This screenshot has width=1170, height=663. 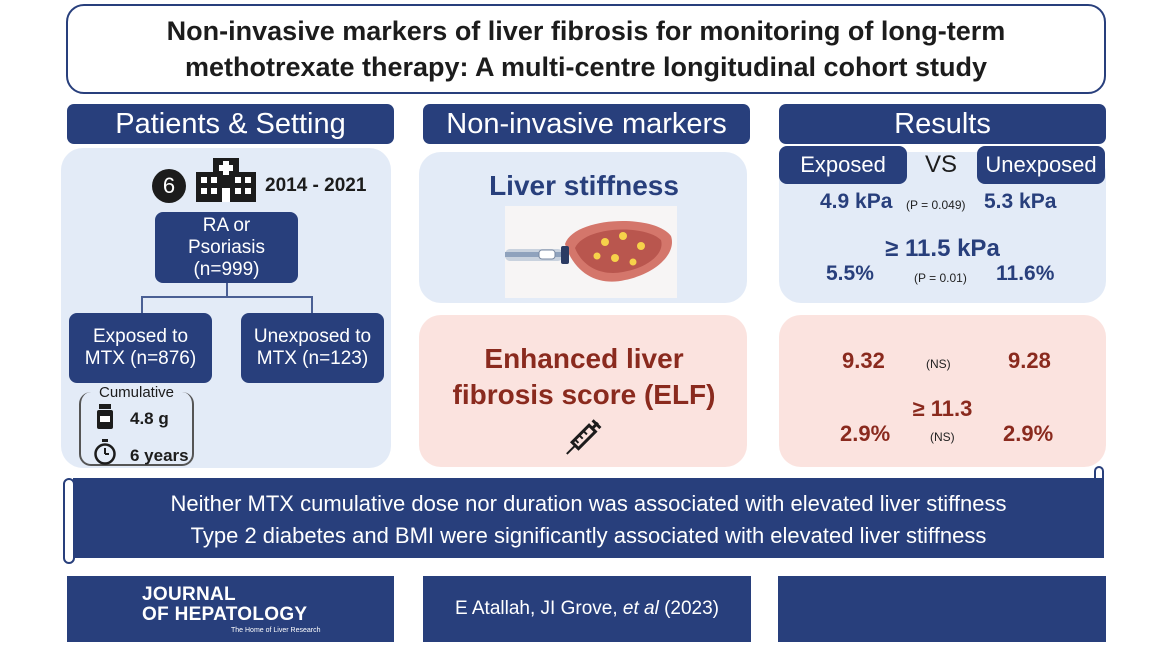 What do you see at coordinates (69, 521) in the screenshot?
I see `scroll-roll-left` at bounding box center [69, 521].